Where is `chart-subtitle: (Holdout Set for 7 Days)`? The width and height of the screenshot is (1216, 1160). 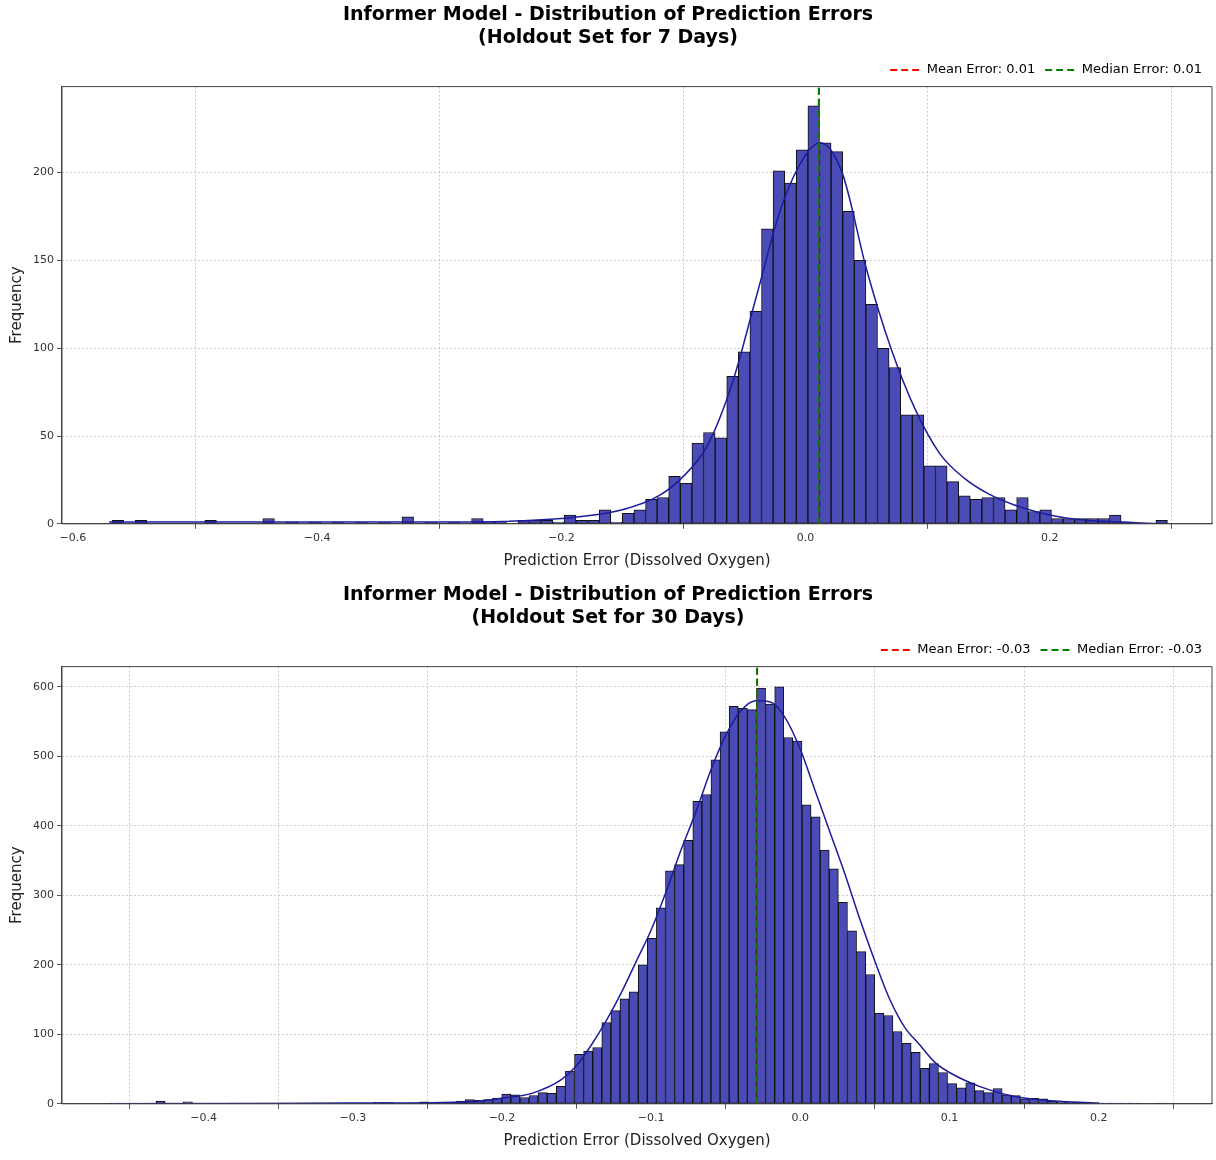 chart-subtitle: (Holdout Set for 7 Days) is located at coordinates (608, 36).